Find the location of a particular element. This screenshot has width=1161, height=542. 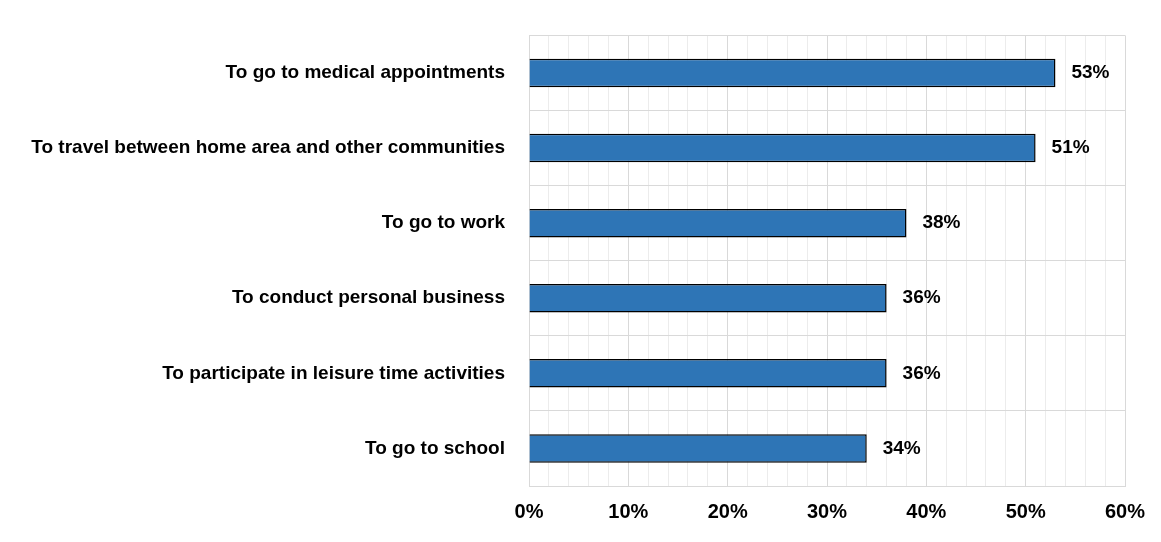

y-tick-label: To conduct personal business is located at coordinates (368, 297).